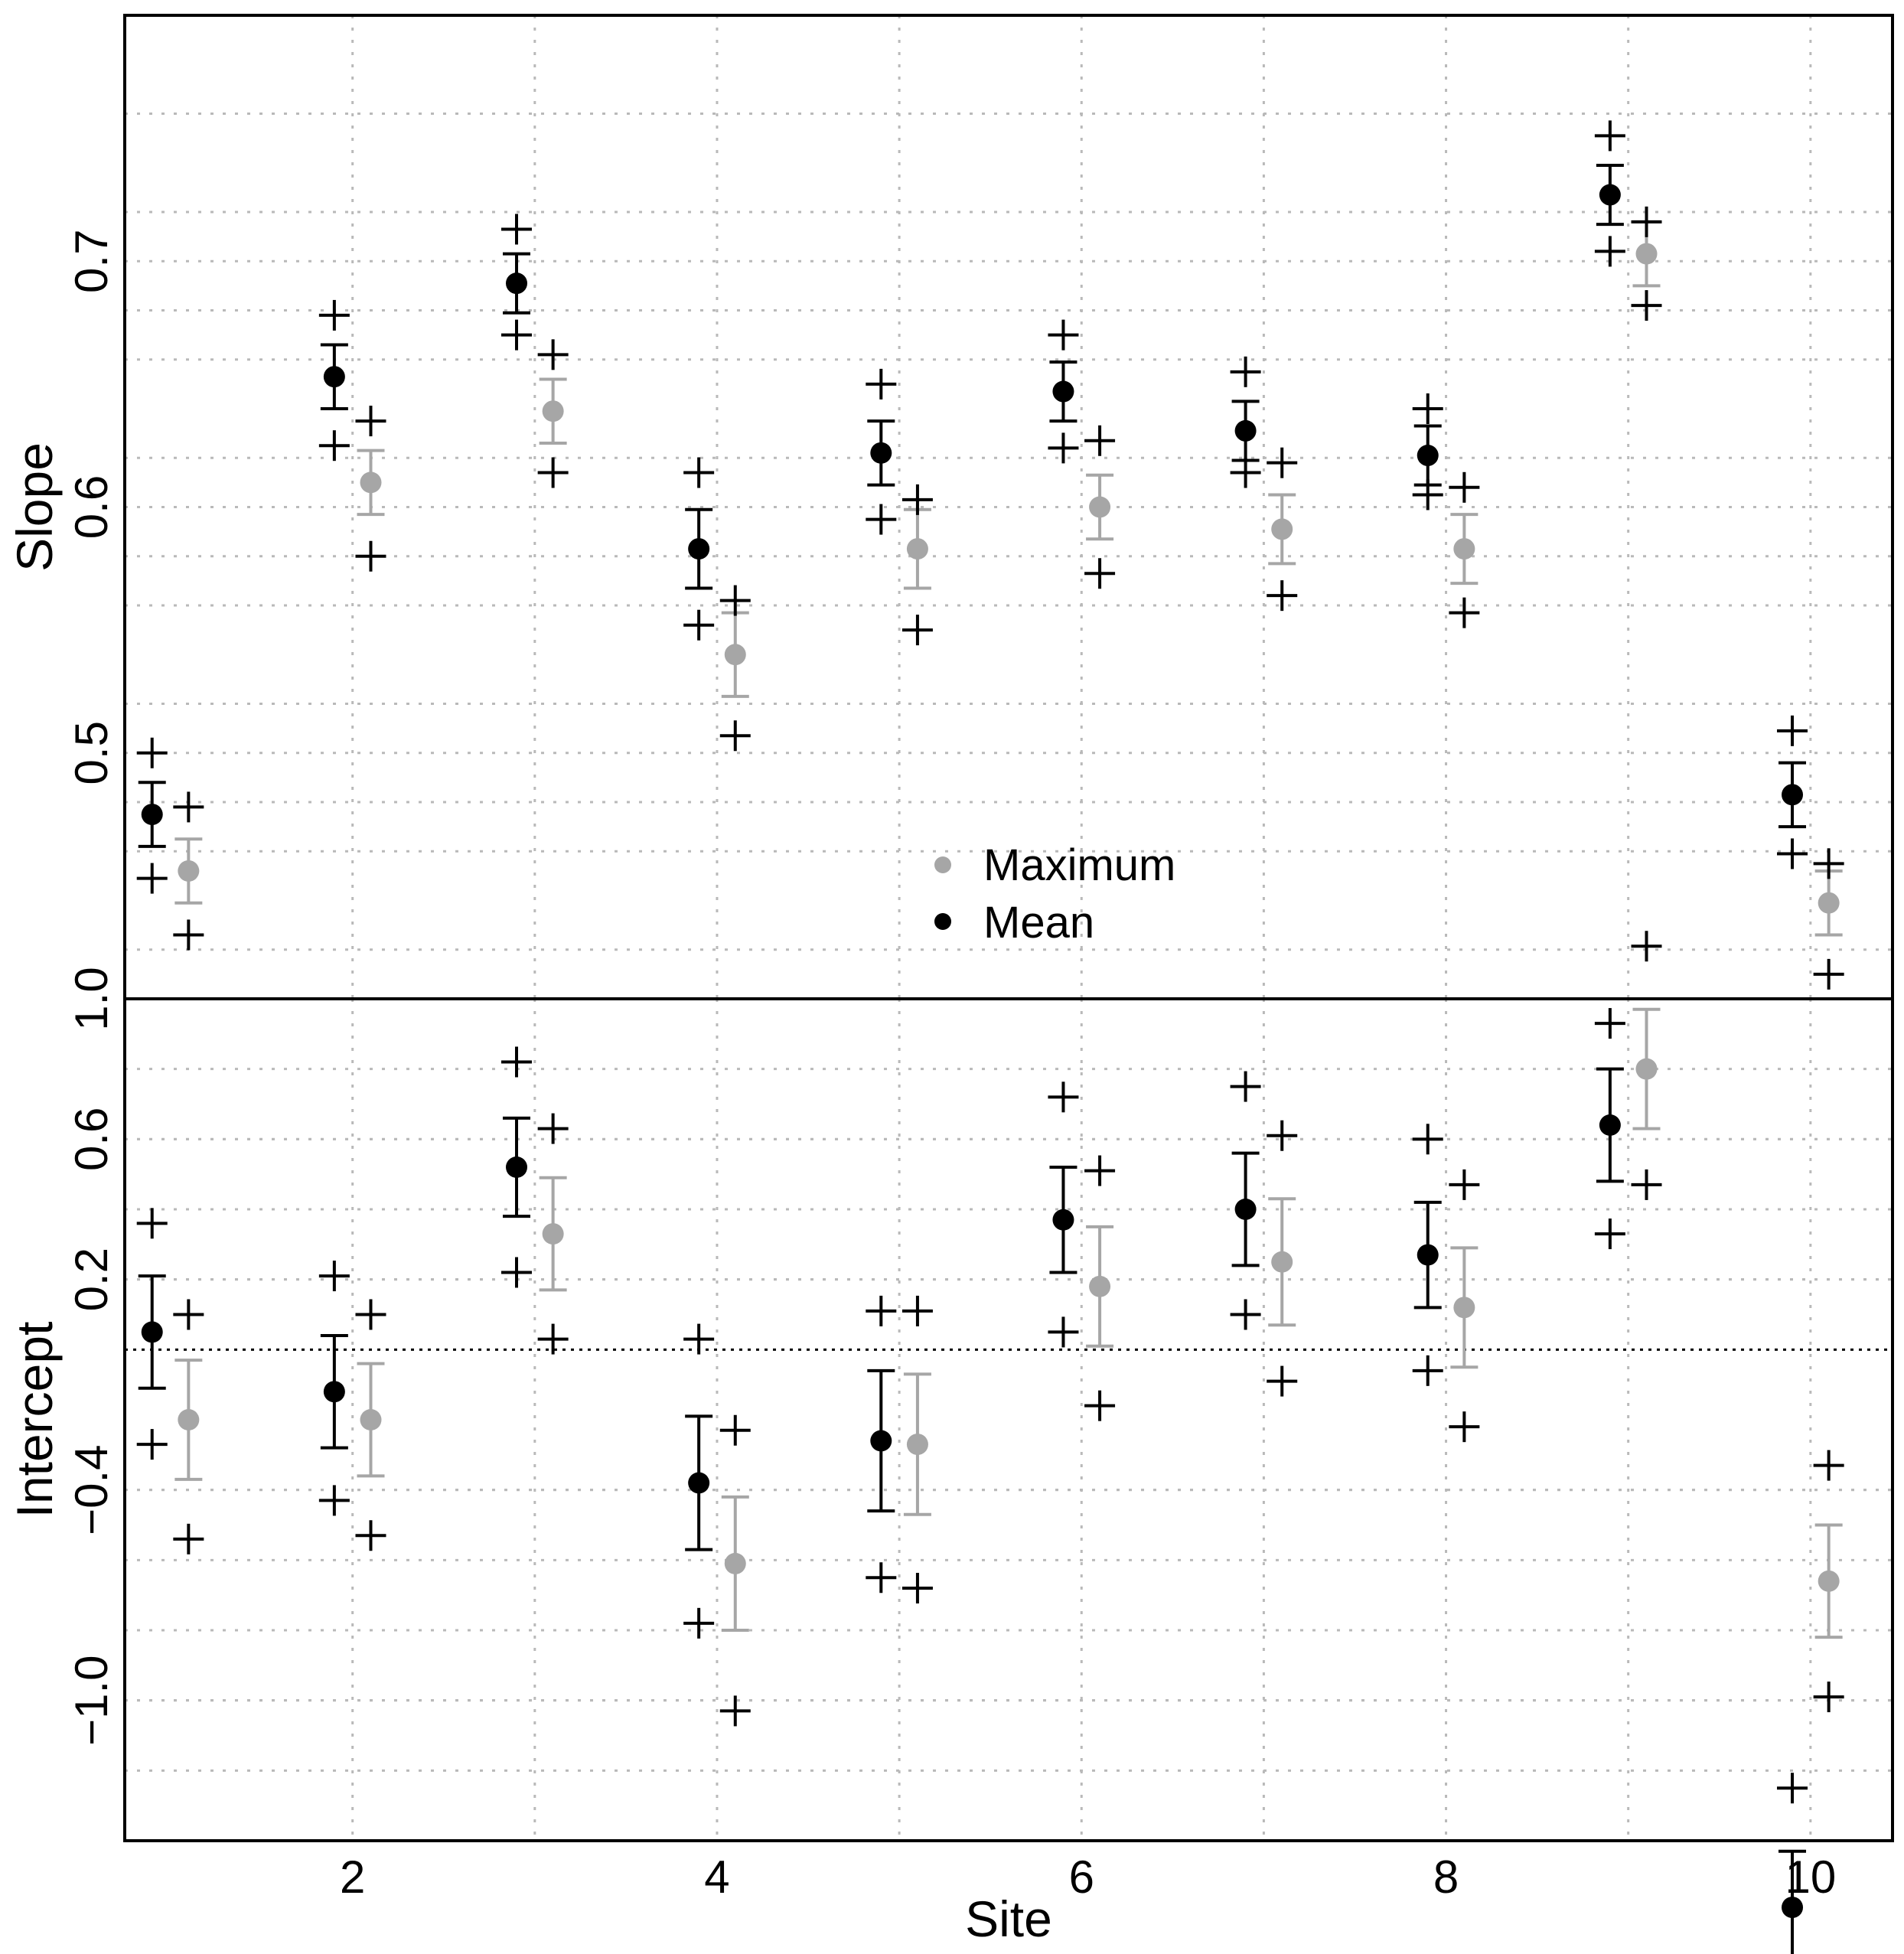  Describe the element at coordinates (943, 922) in the screenshot. I see `legend-marker-mean` at that location.